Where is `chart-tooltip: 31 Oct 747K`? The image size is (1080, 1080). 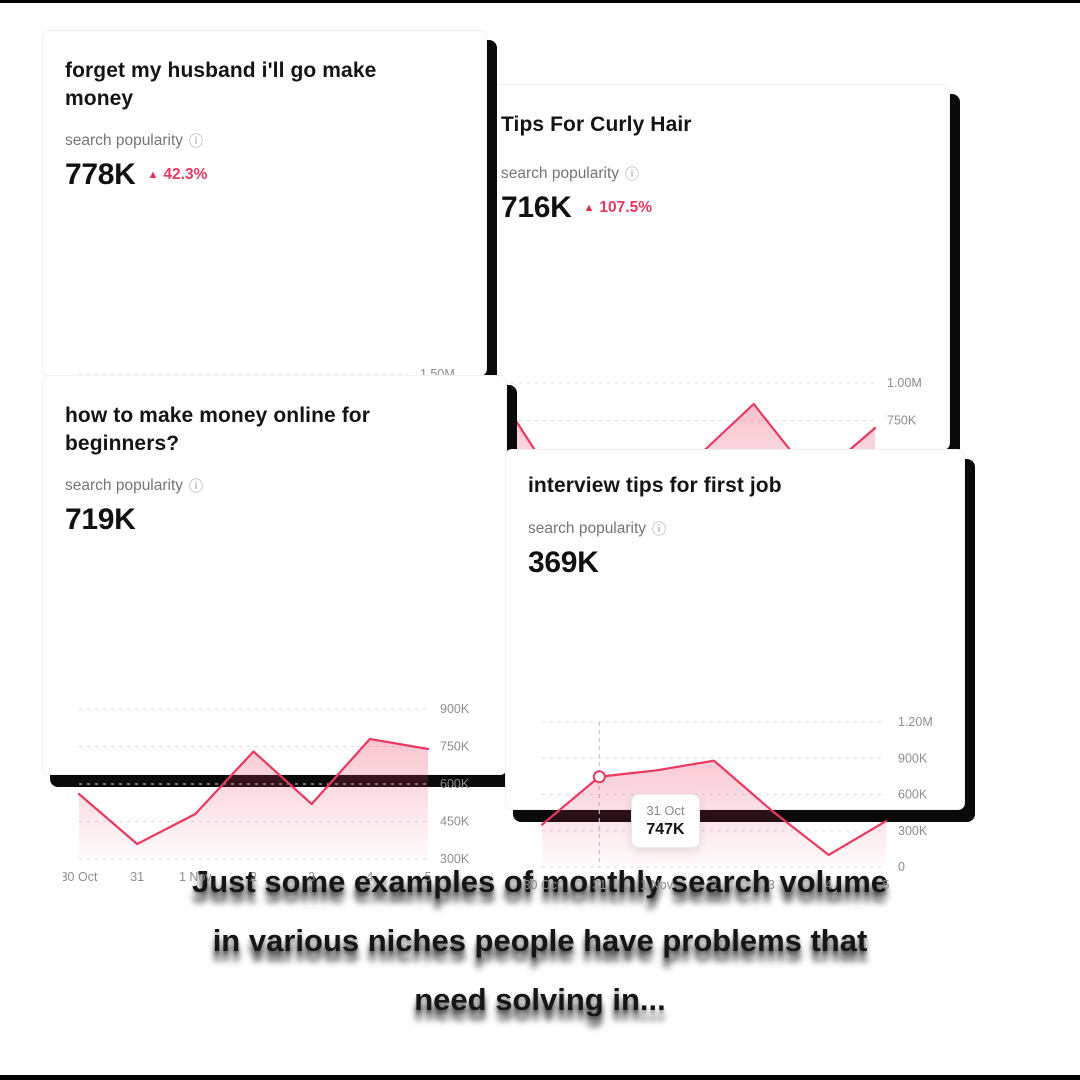 chart-tooltip: 31 Oct 747K is located at coordinates (665, 821).